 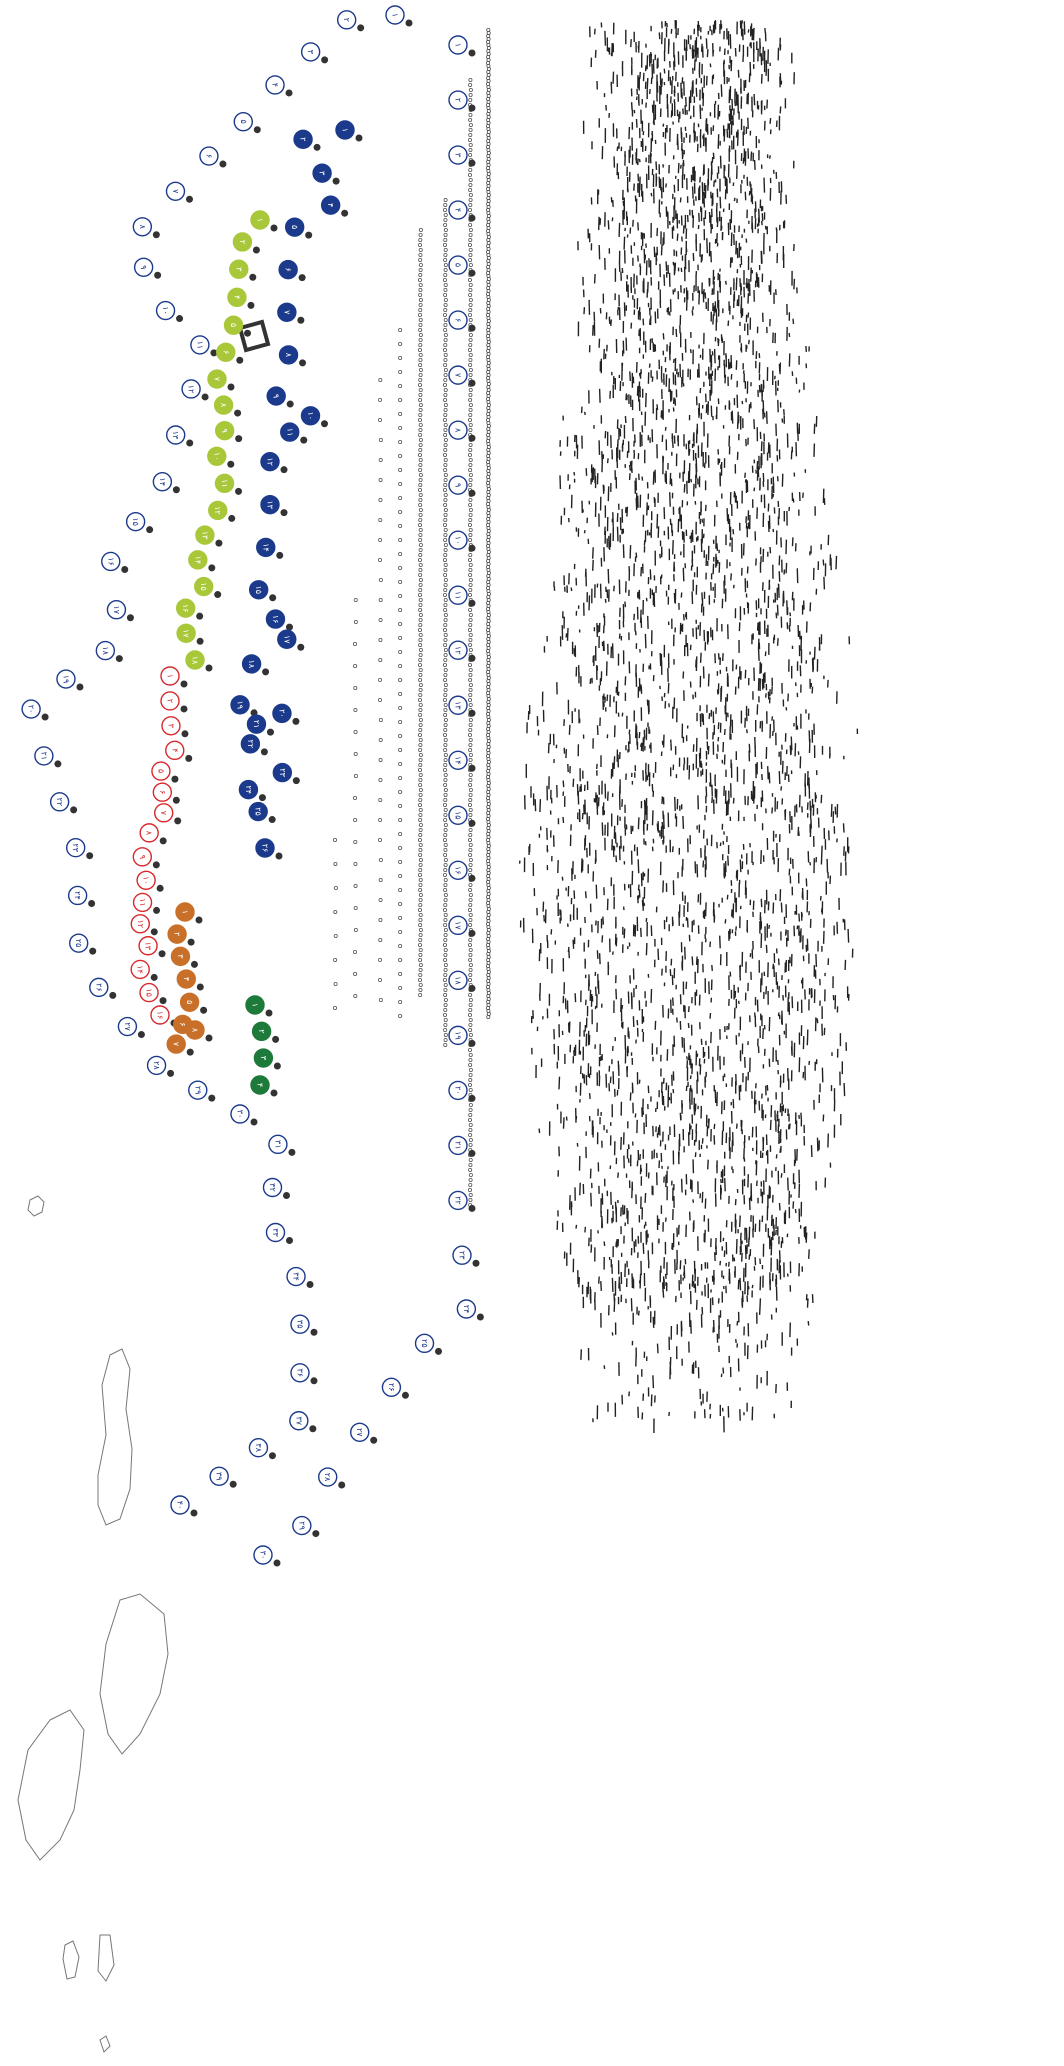 What do you see at coordinates (31, 709) in the screenshot?
I see `station-label: ۲۰` at bounding box center [31, 709].